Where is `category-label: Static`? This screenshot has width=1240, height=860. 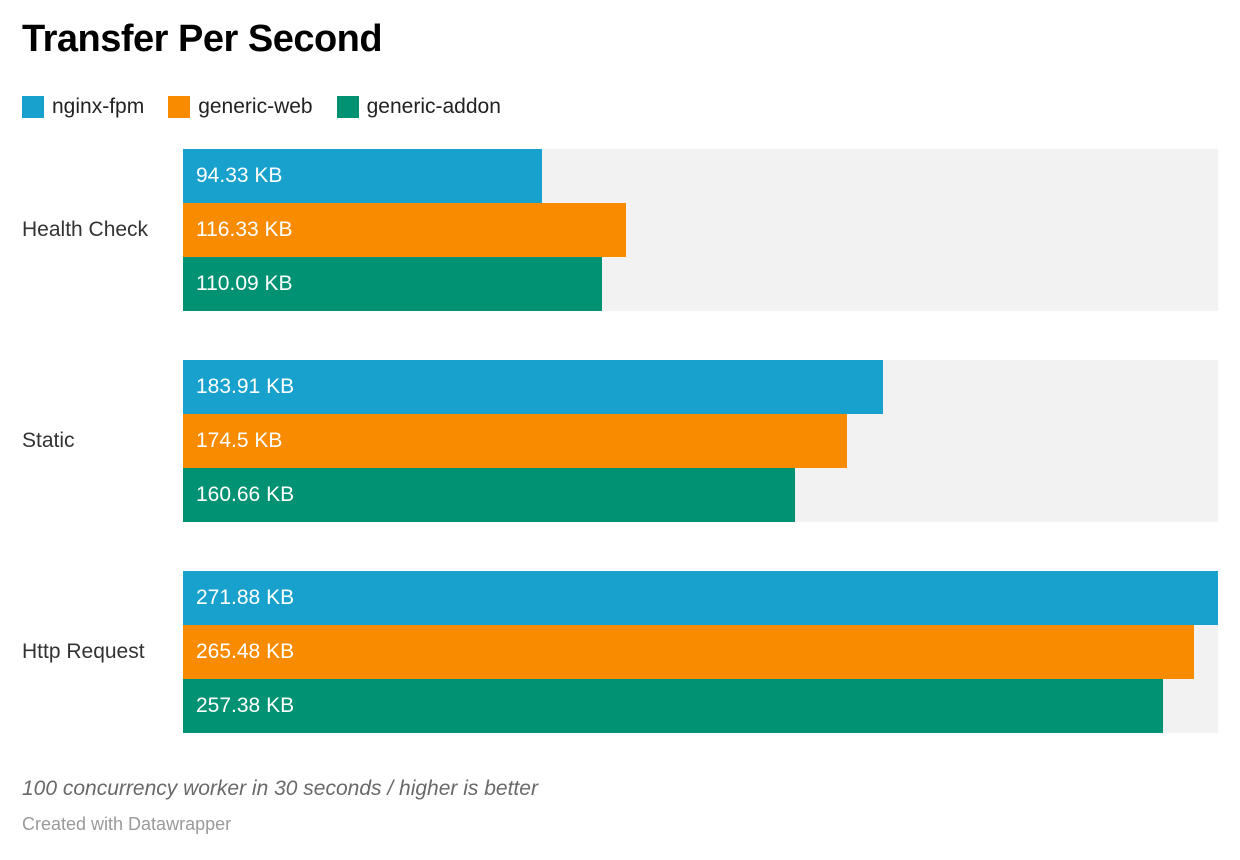
category-label: Static is located at coordinates (48, 440).